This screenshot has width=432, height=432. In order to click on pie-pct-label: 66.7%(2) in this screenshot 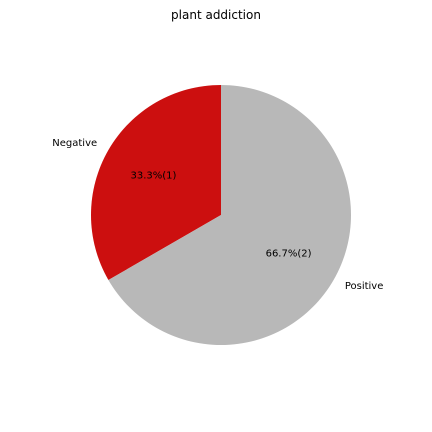, I will do `click(289, 254)`.